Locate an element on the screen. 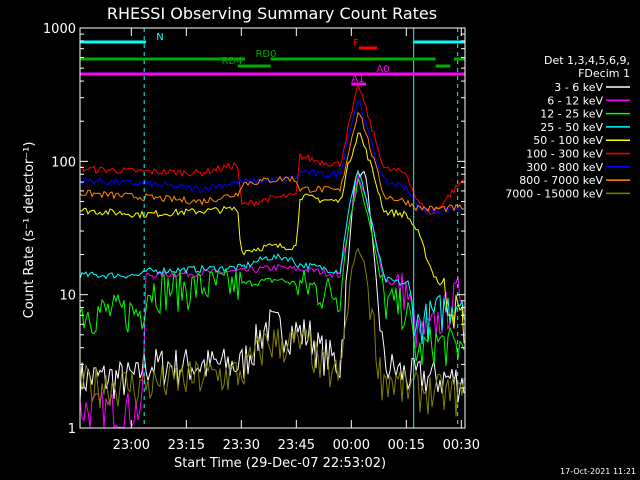 The image size is (640, 480). legend-label-9: 7000 - 15000 keV is located at coordinates (554, 193).